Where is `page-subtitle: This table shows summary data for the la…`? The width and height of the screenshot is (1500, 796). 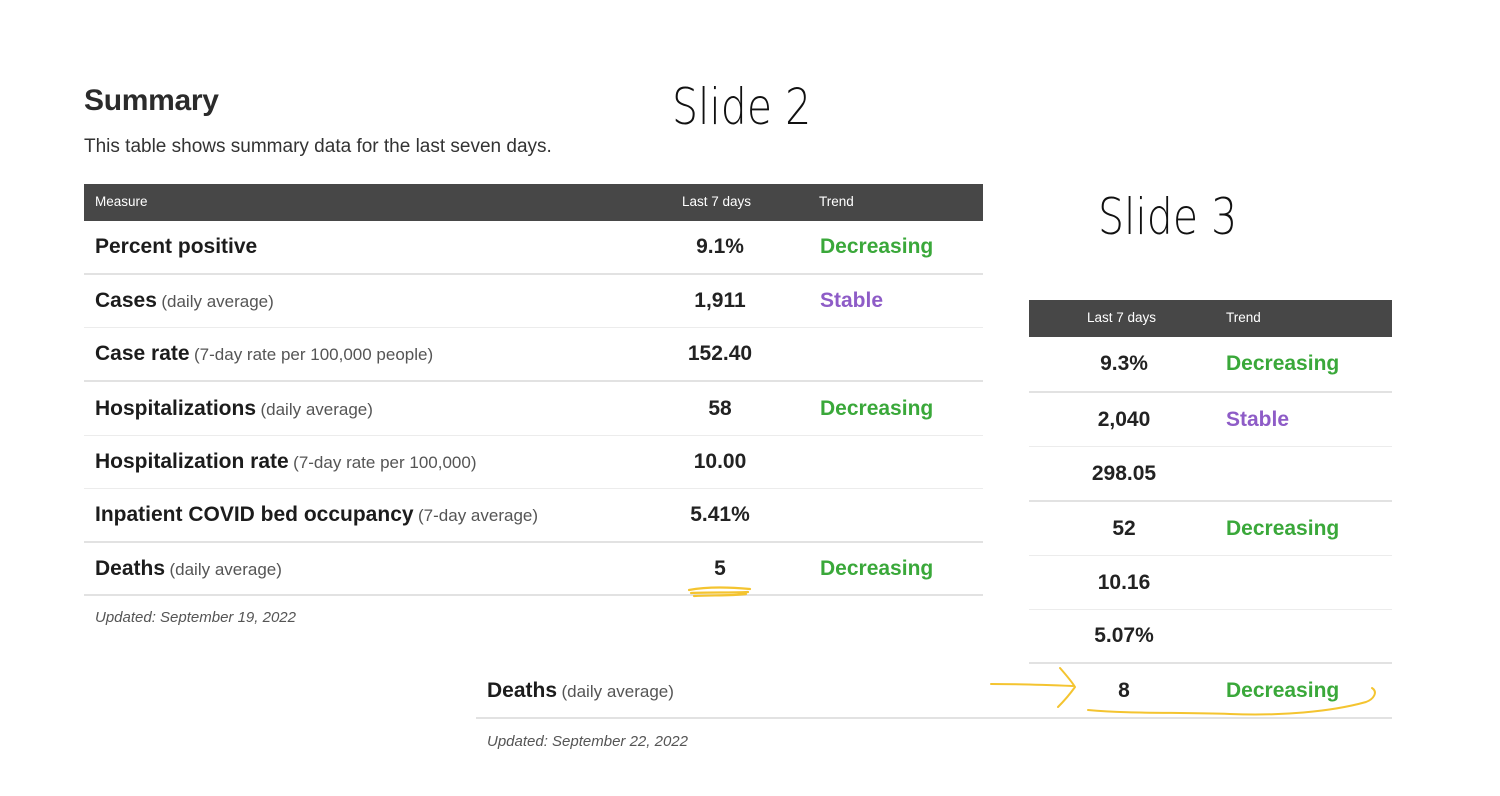
page-subtitle: This table shows summary data for the la… is located at coordinates (318, 146).